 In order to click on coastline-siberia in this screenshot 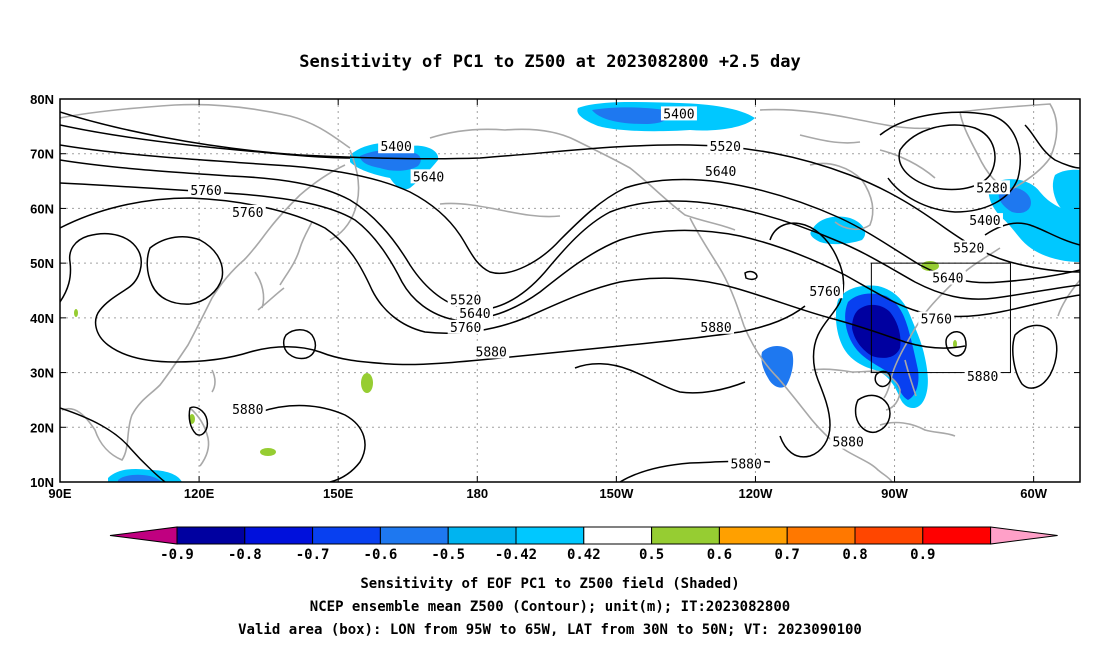, I will do `click(205, 126)`.